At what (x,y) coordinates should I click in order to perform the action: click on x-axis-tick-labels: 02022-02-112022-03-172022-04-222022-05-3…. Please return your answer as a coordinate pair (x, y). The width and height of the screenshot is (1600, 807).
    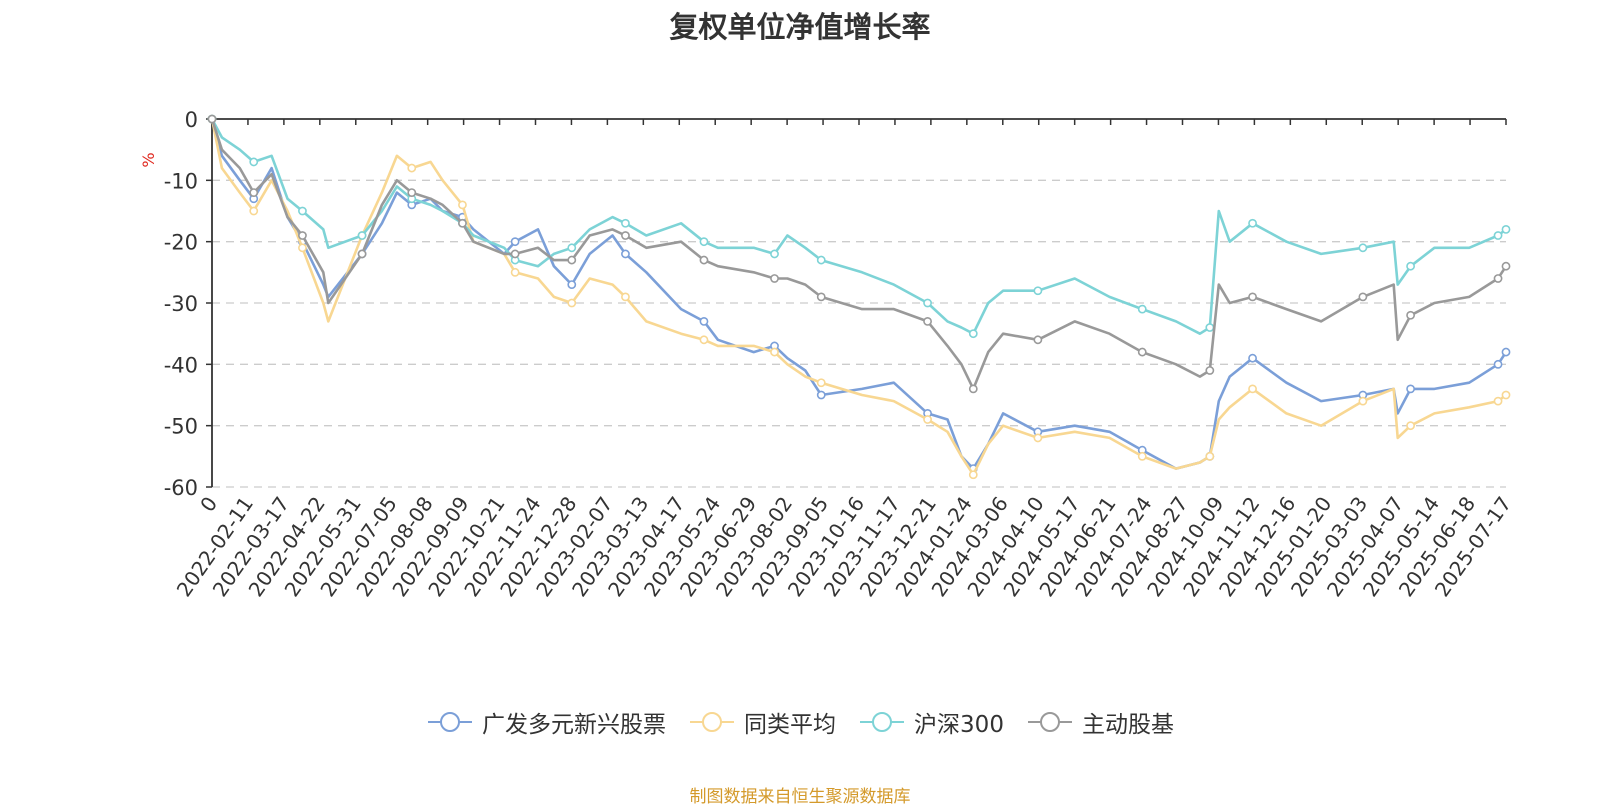
    Looking at the image, I should click on (844, 546).